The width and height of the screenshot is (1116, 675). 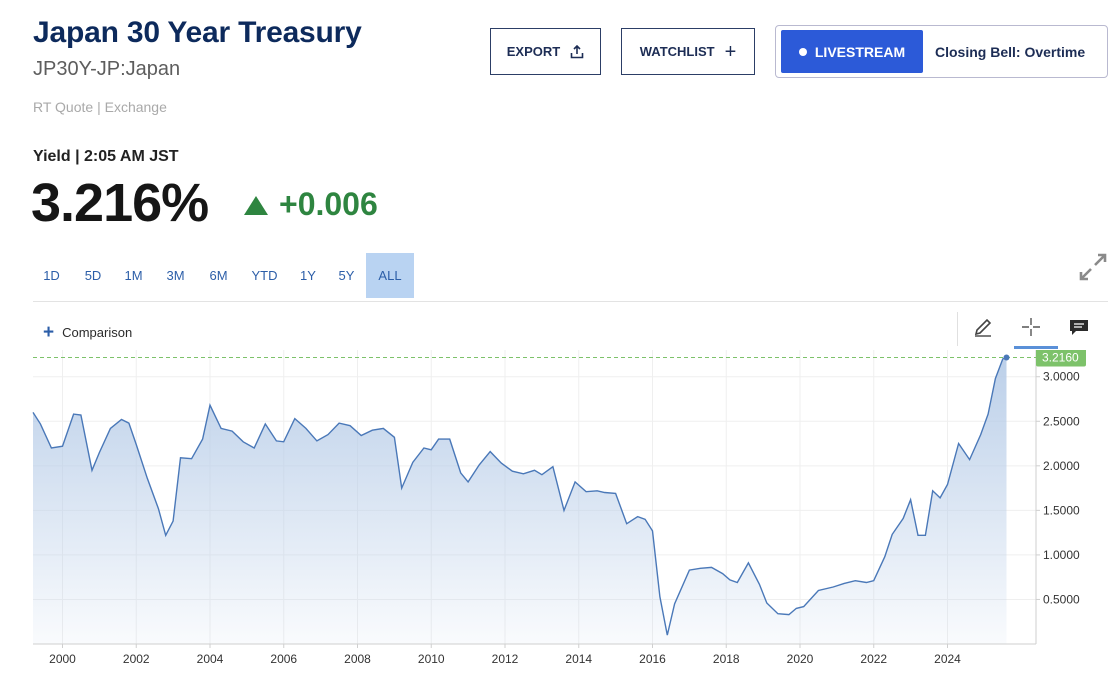 I want to click on y-tick-label: 2.5000, so click(x=1061, y=421).